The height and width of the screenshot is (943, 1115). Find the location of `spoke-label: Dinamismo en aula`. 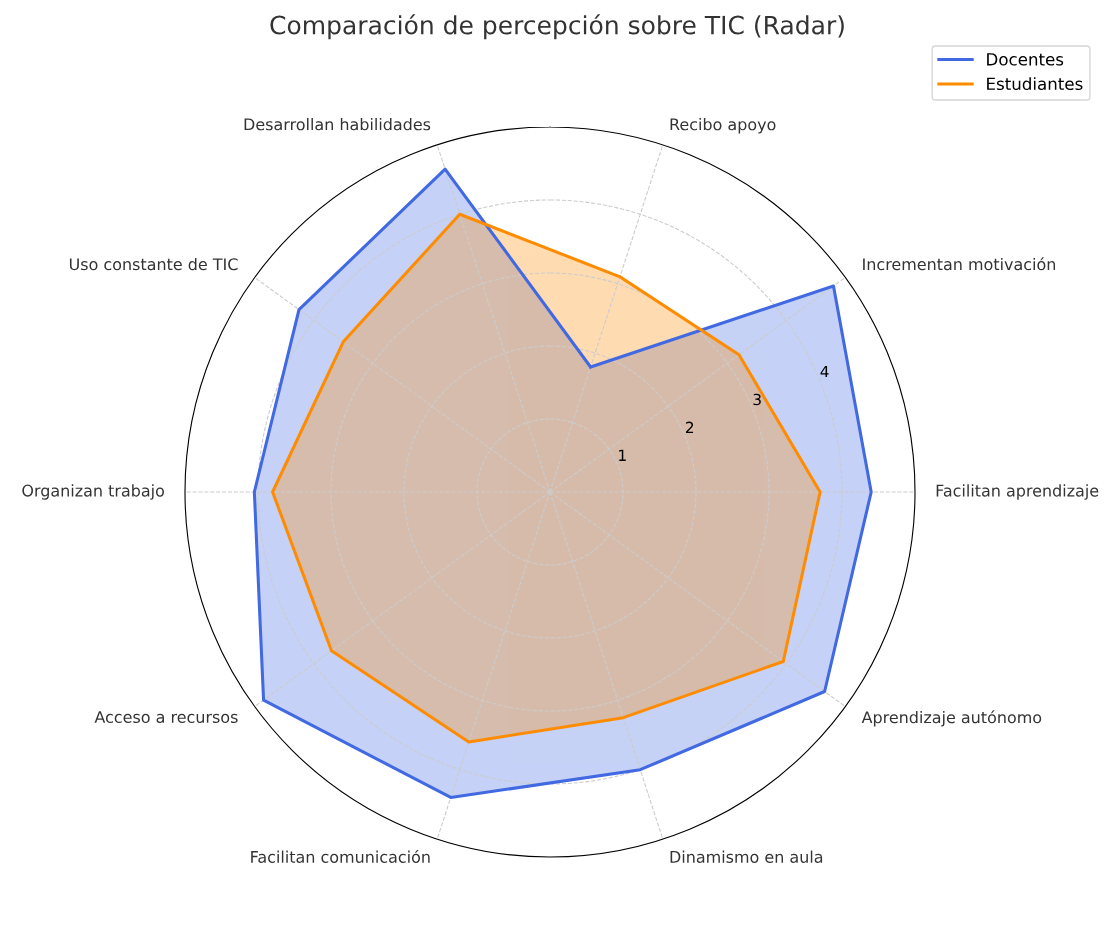

spoke-label: Dinamismo en aula is located at coordinates (746, 856).